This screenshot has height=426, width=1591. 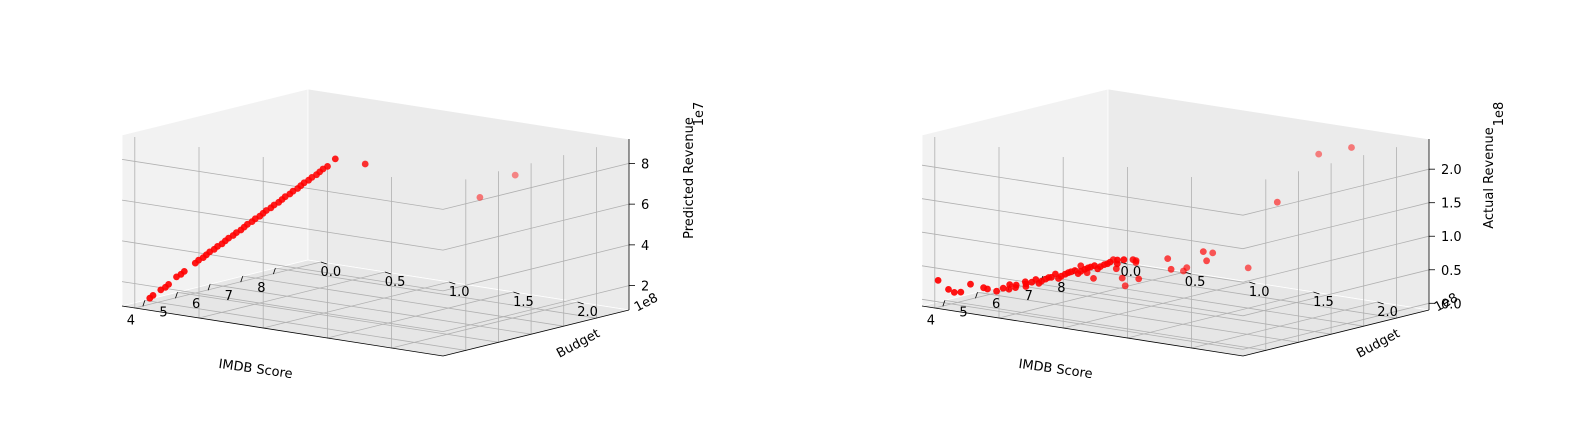 I want to click on z-tick-label: 1.5, so click(x=1451, y=204).